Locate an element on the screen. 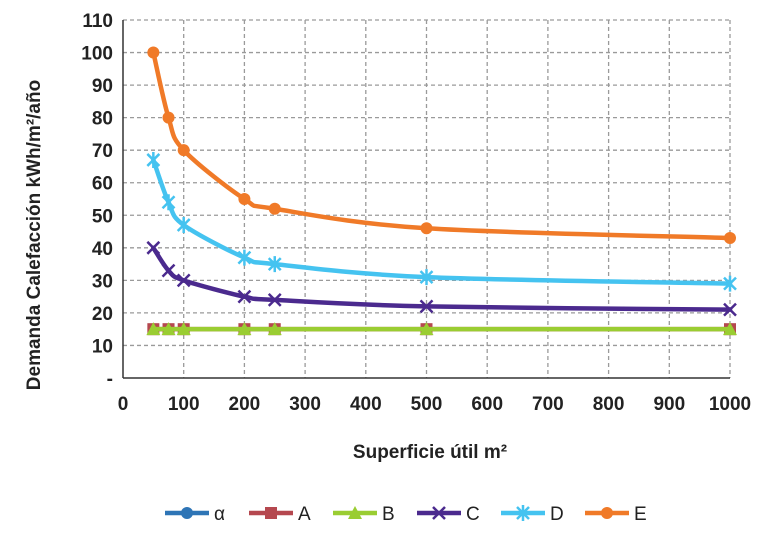  x-tick-label: 400 is located at coordinates (366, 404).